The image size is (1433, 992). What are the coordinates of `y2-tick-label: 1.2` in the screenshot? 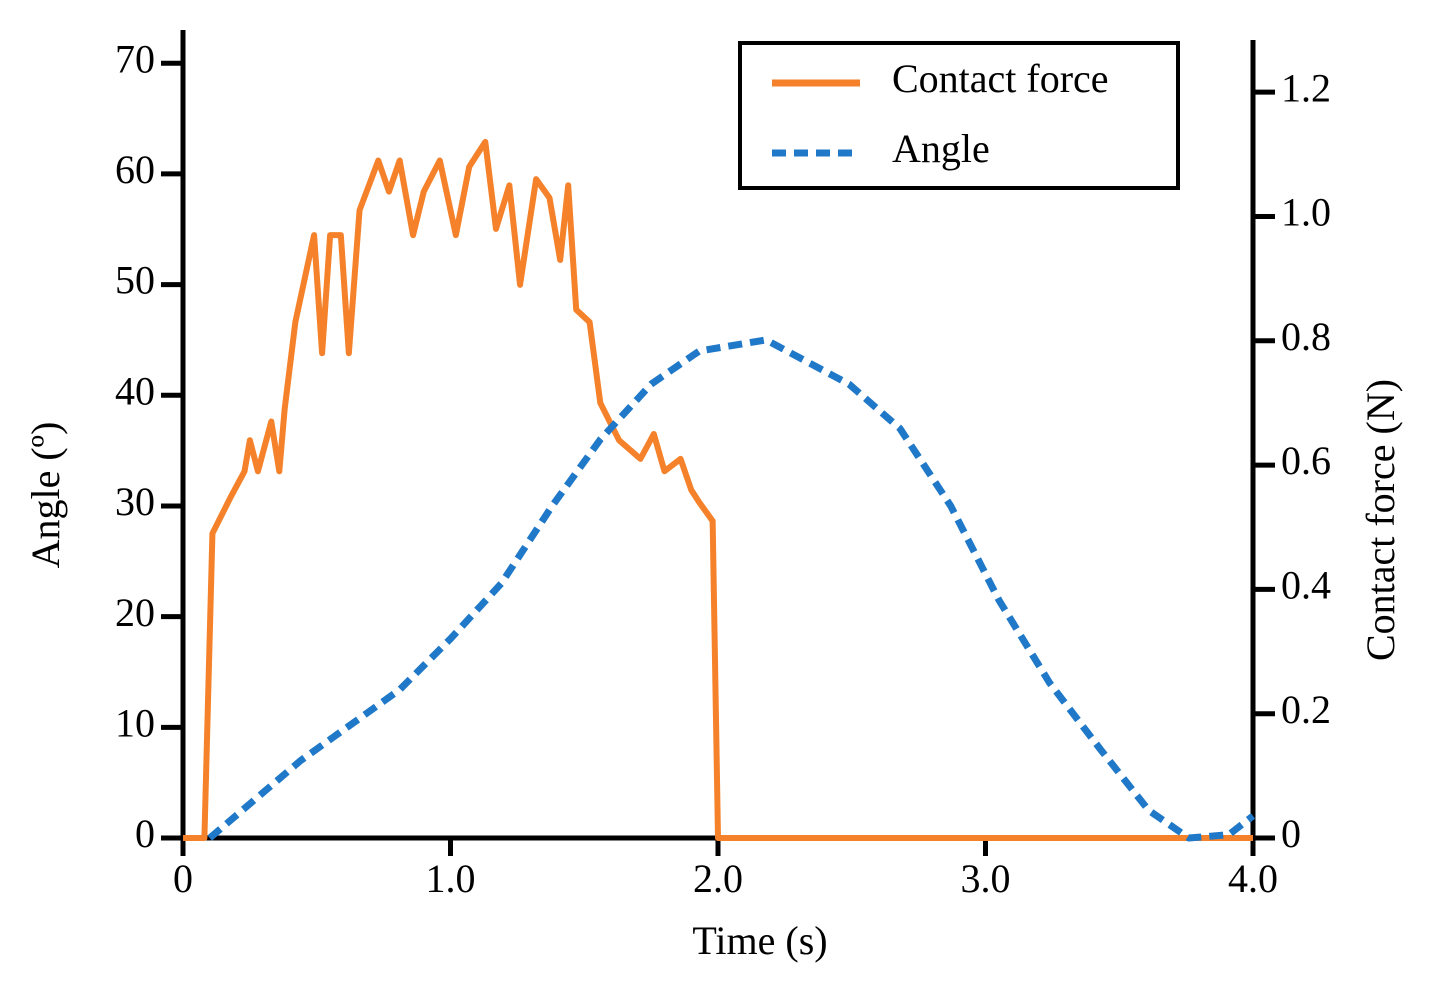 It's located at (1306, 87).